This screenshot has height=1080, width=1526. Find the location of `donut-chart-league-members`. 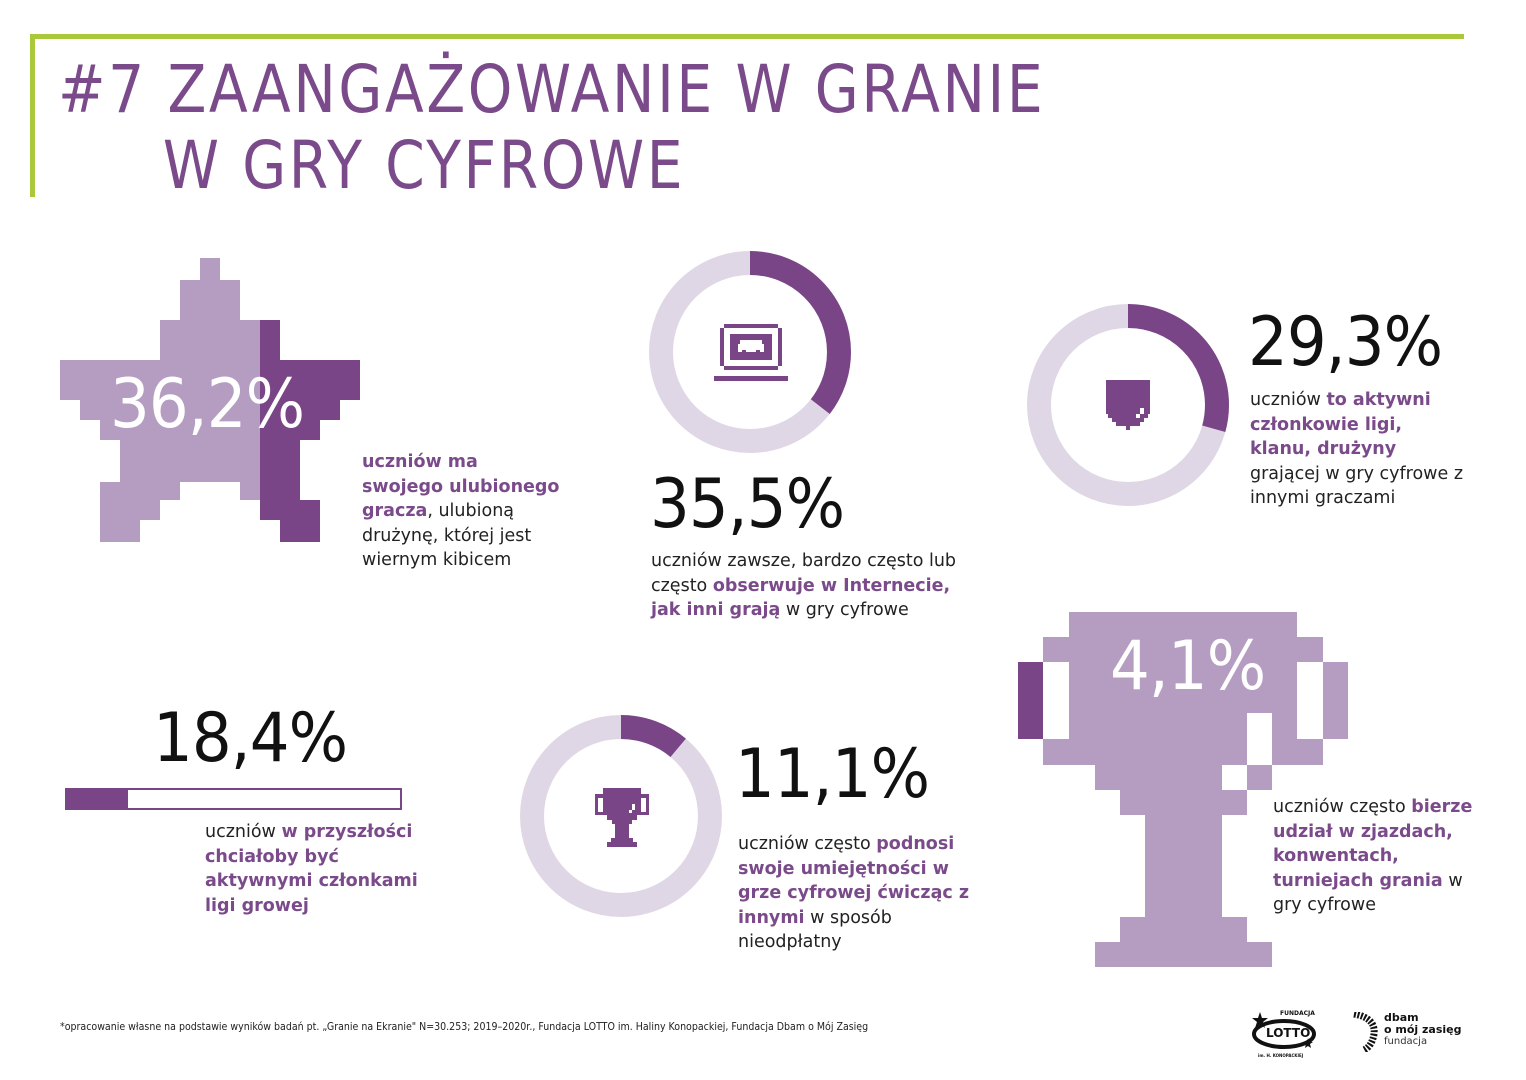

donut-chart-league-members is located at coordinates (1128, 405).